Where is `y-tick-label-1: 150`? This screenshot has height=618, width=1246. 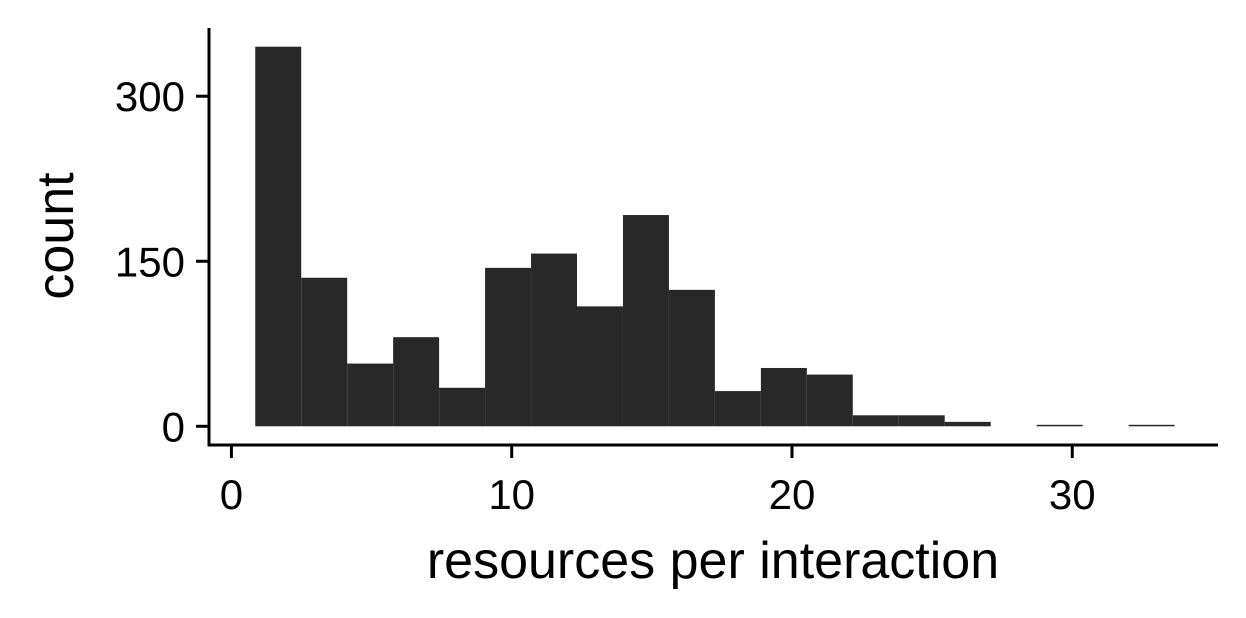 y-tick-label-1: 150 is located at coordinates (150, 261).